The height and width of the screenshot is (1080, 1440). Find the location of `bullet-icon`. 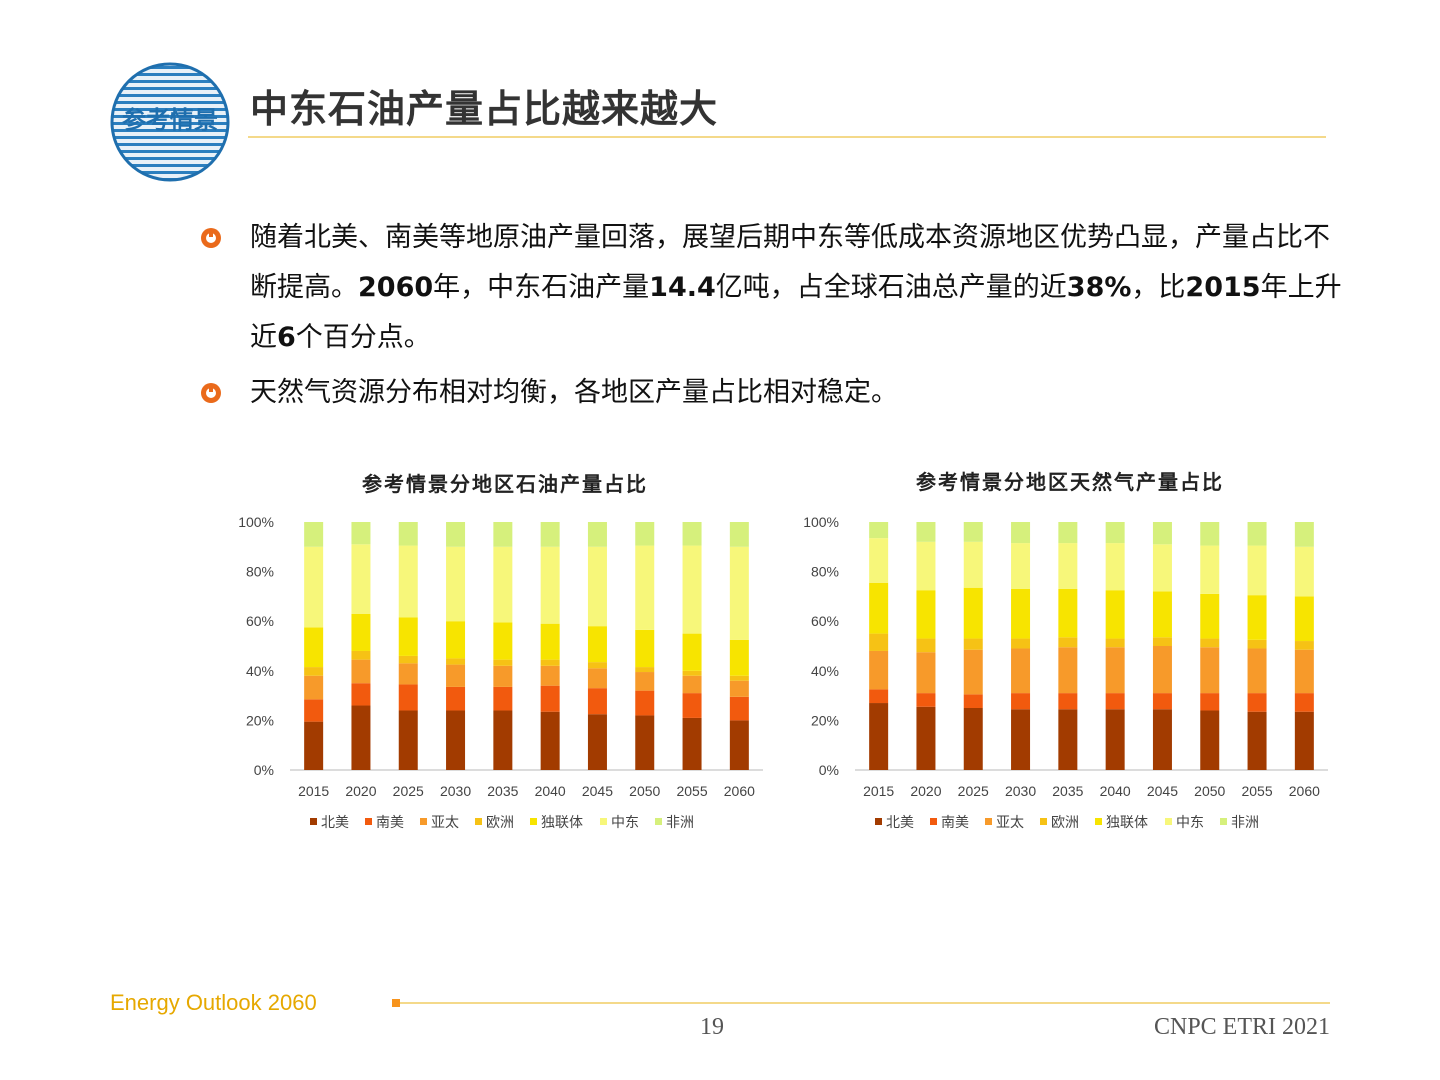

bullet-icon is located at coordinates (211, 393).